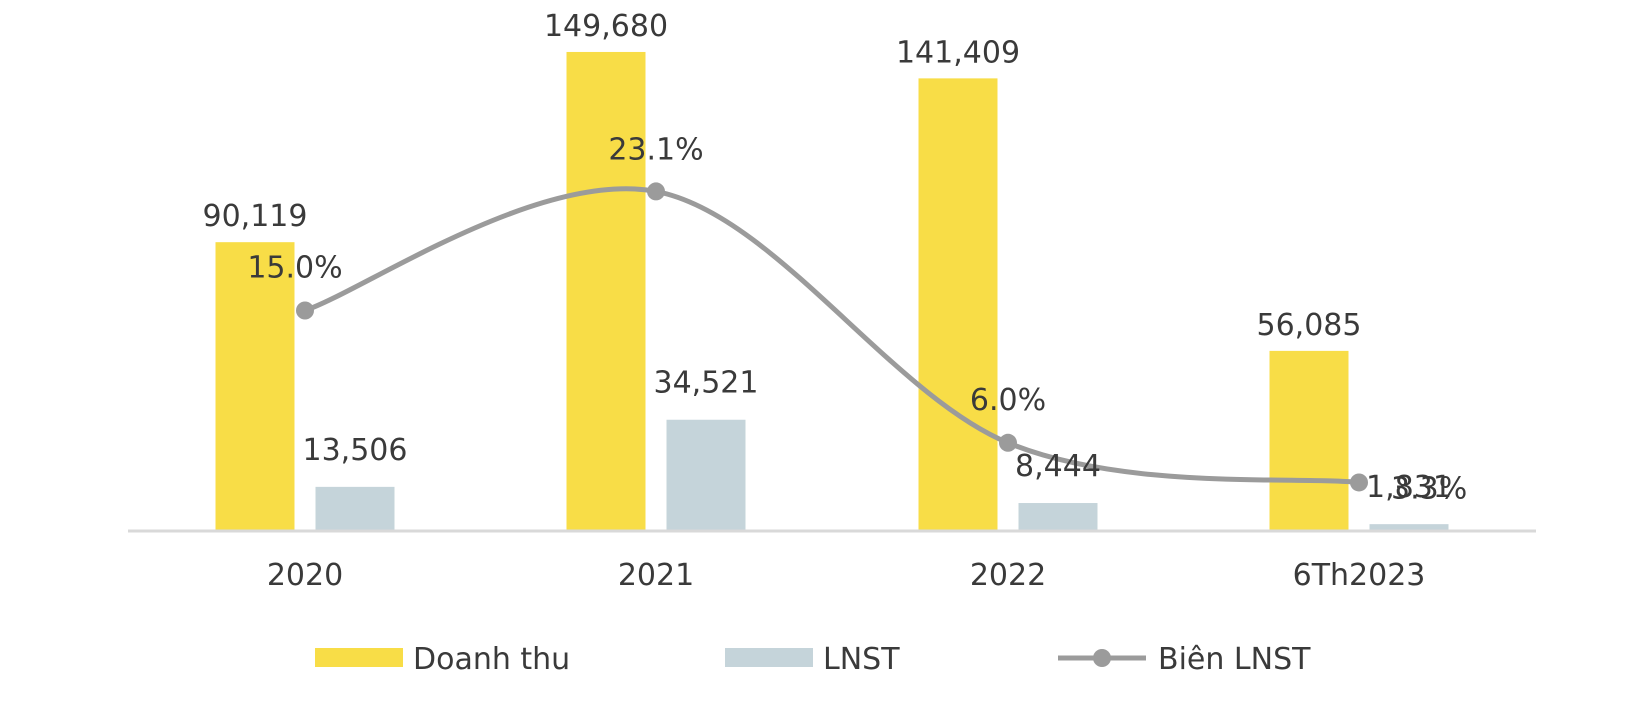 Image resolution: width=1650 pixels, height=704 pixels. Describe the element at coordinates (1309, 325) in the screenshot. I see `label-doanh-thu-6Th2023: 56,085` at that location.